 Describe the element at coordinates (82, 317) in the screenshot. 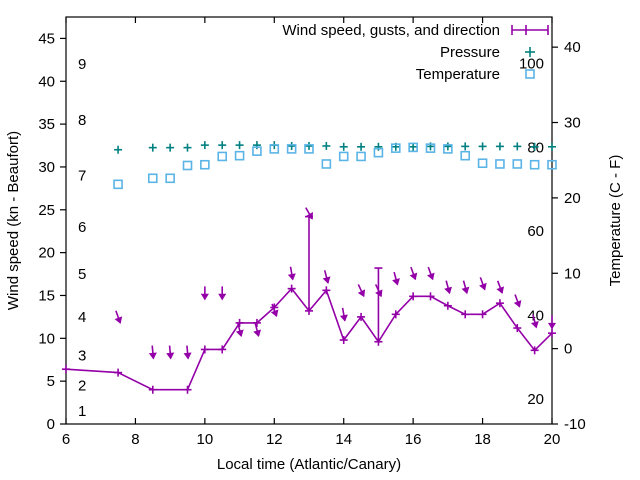

I see `beaufort-label: 4` at that location.